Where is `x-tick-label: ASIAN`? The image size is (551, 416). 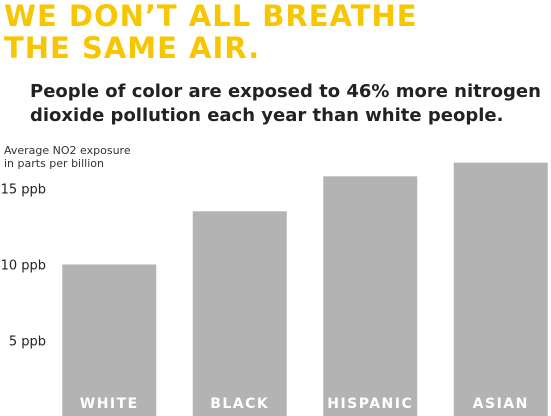 x-tick-label: ASIAN is located at coordinates (501, 404).